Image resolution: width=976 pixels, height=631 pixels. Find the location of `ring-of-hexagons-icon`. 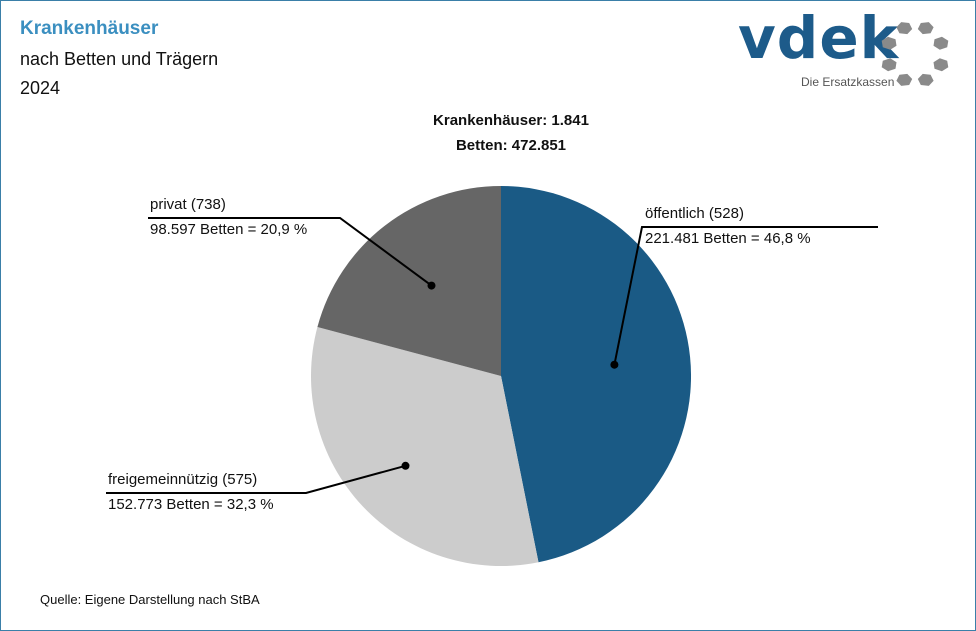

ring-of-hexagons-icon is located at coordinates (915, 54).